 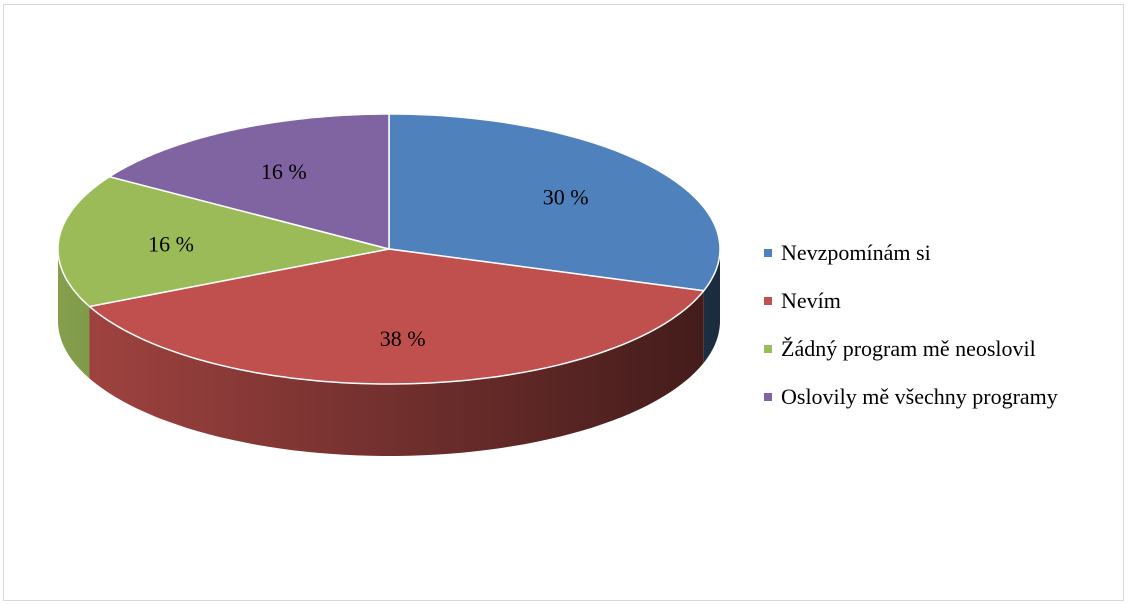 I want to click on legend-label: Nevzpomínám si, so click(x=856, y=252).